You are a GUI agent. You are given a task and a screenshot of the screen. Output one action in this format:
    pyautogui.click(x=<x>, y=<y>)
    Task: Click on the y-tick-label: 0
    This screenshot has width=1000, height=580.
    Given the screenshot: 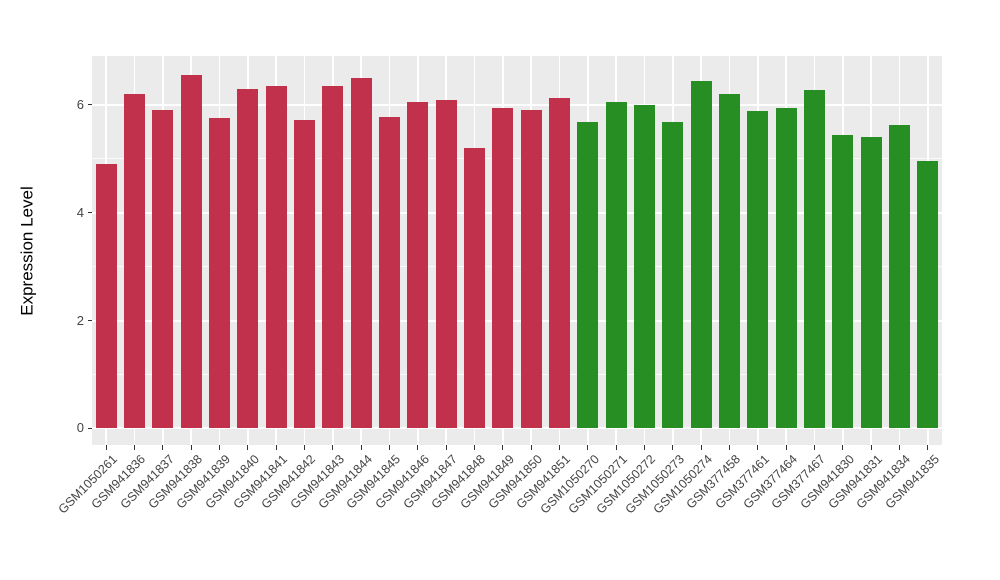 What is the action you would take?
    pyautogui.click(x=80, y=428)
    